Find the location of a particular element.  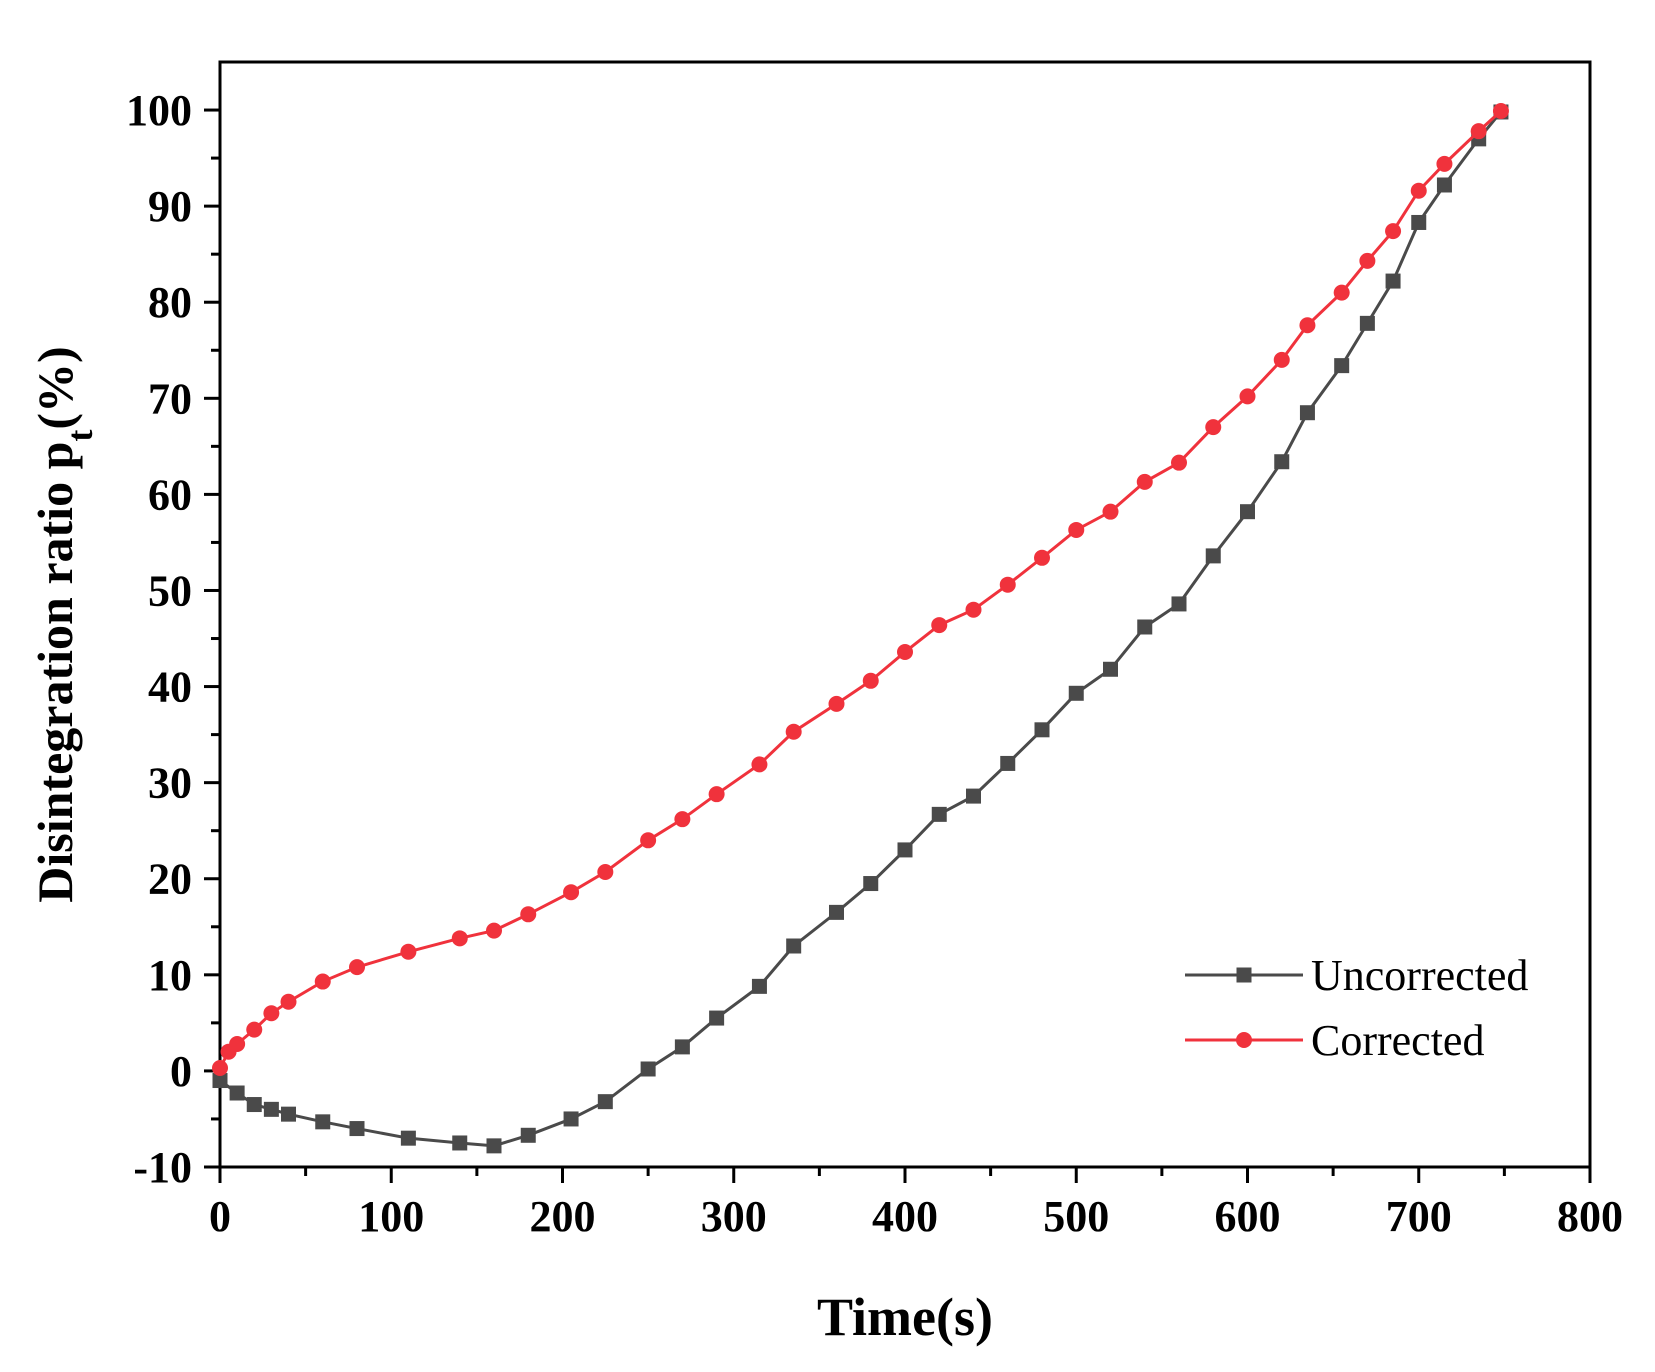

legend-marker-corrected is located at coordinates (1244, 1040).